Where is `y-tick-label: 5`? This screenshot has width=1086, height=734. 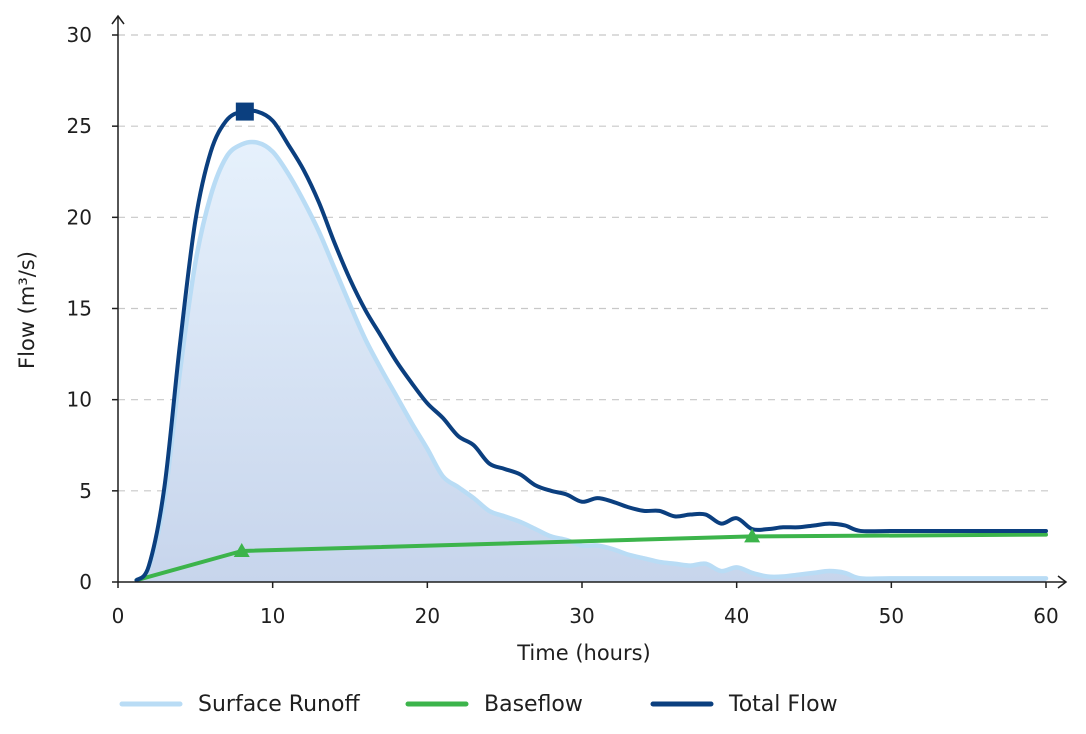
y-tick-label: 5 is located at coordinates (85, 491).